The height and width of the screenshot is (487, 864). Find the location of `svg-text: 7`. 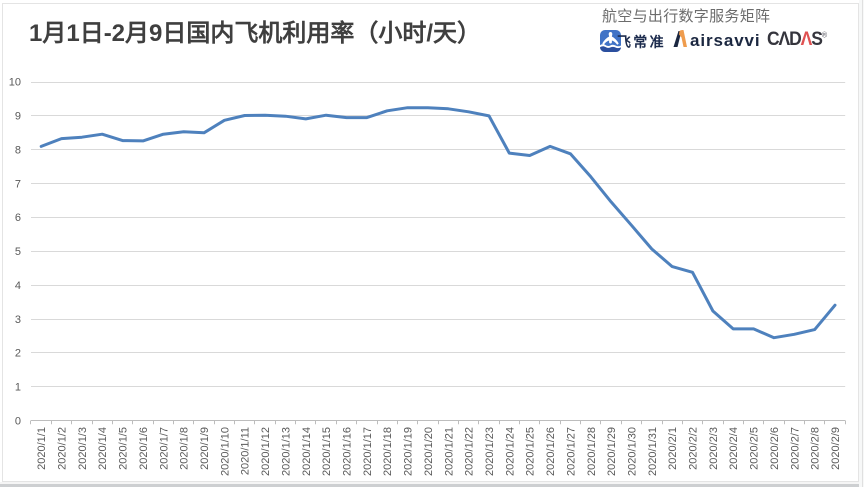

svg-text: 7 is located at coordinates (18, 184).